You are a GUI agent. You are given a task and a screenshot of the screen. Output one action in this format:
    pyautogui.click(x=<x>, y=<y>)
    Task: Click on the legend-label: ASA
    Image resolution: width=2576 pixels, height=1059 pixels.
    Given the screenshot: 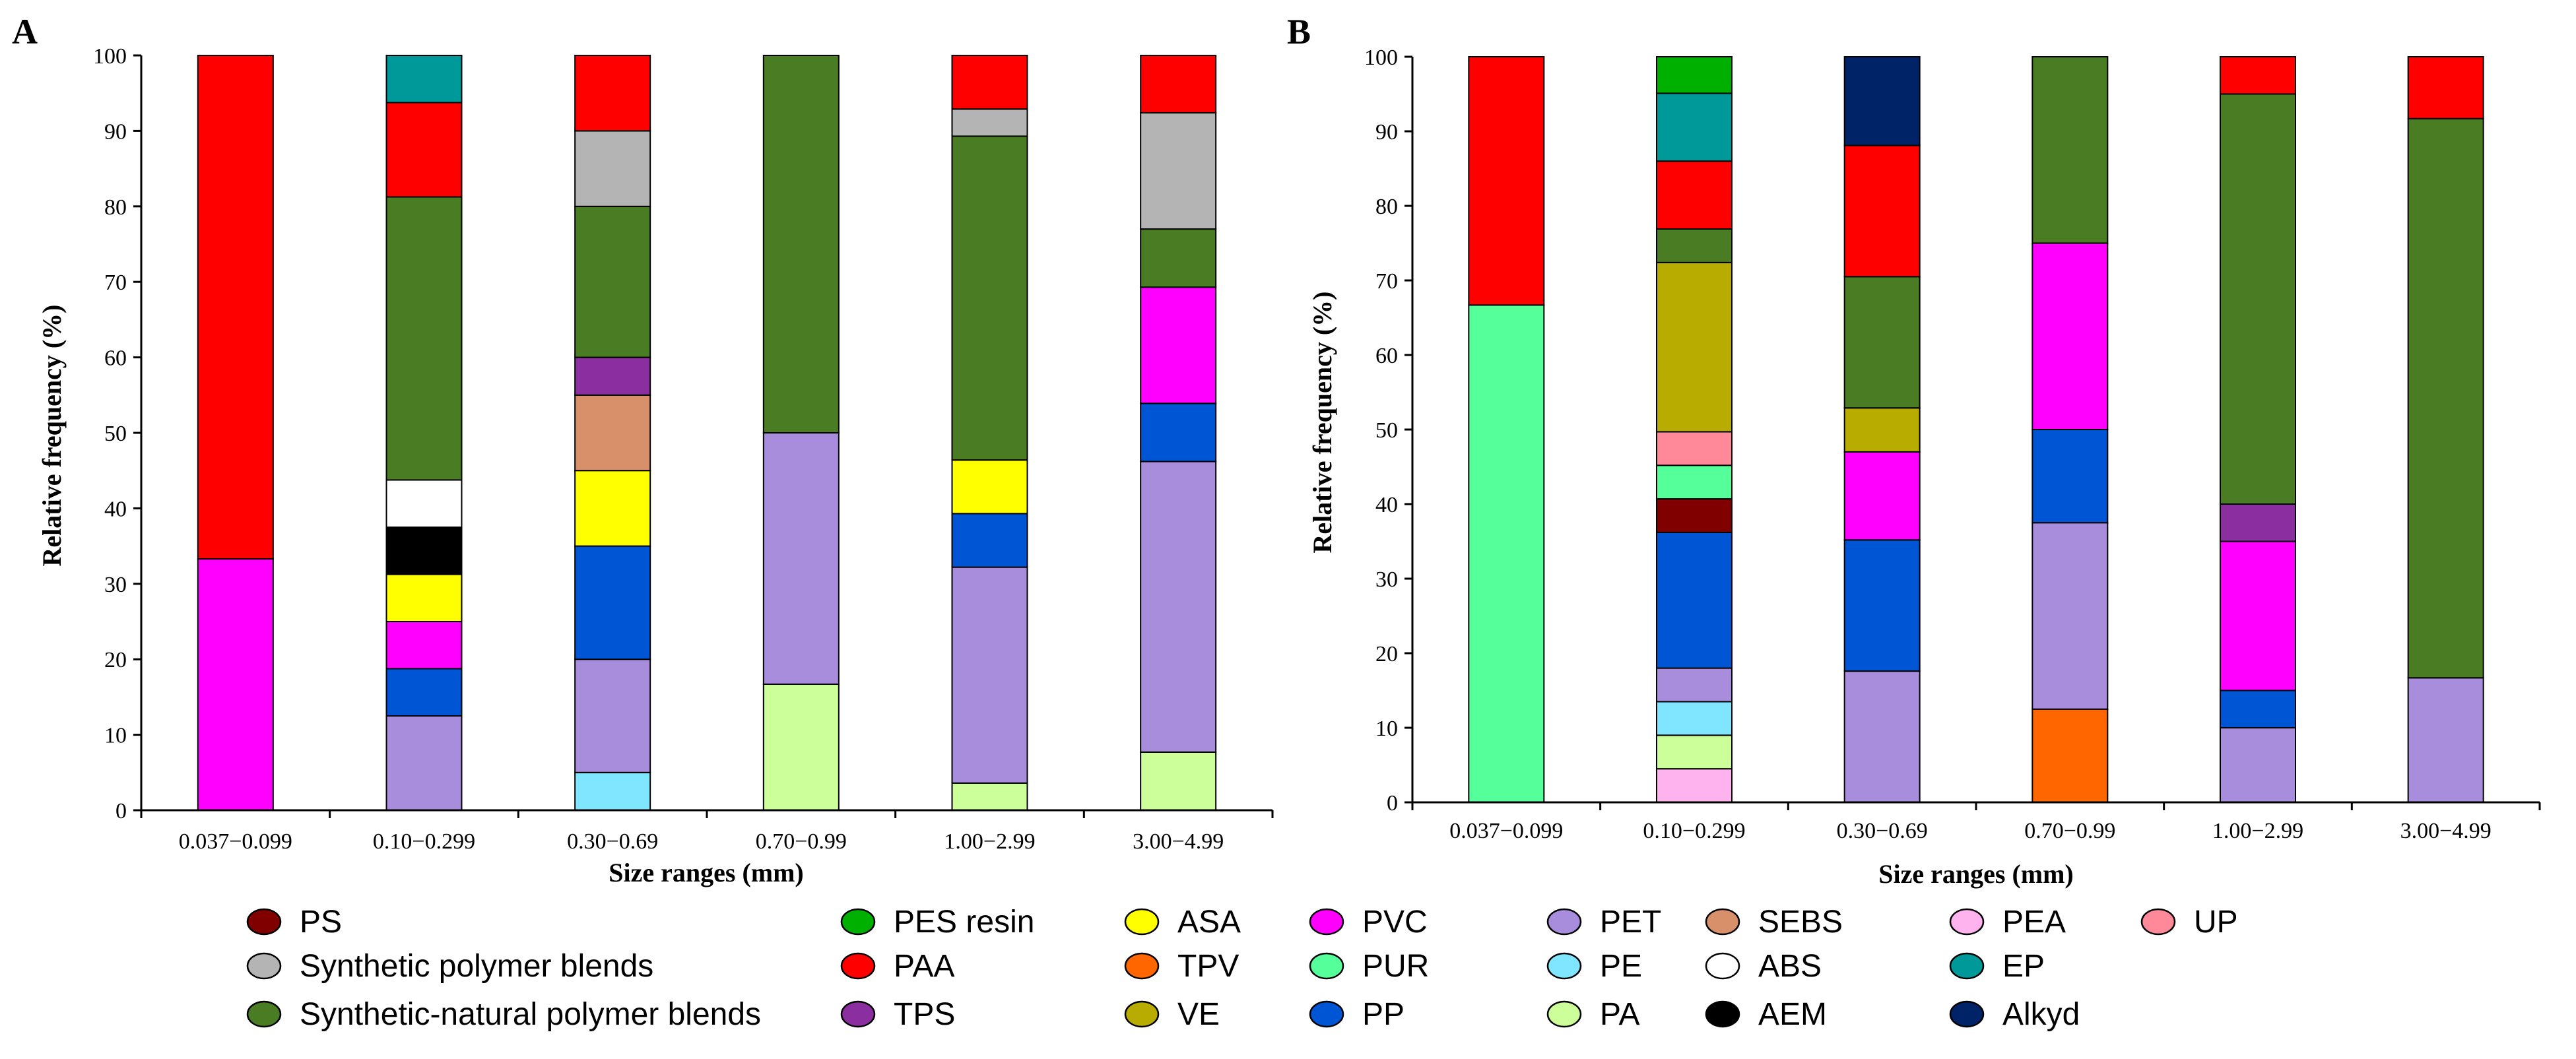 What is the action you would take?
    pyautogui.click(x=1209, y=923)
    